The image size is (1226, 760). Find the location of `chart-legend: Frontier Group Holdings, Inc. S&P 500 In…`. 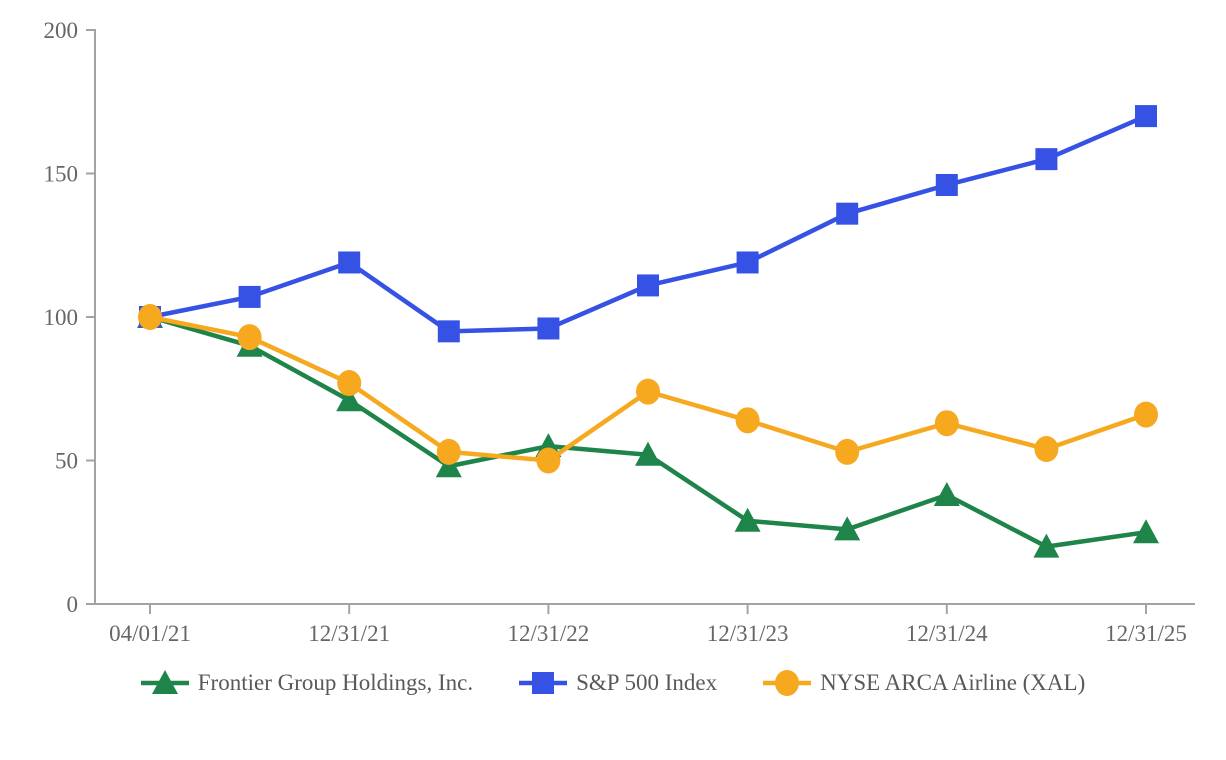

chart-legend: Frontier Group Holdings, Inc. S&P 500 In… is located at coordinates (613, 683).